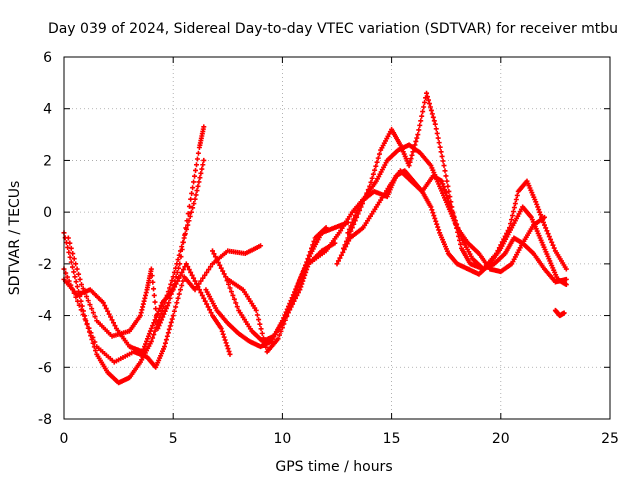 The height and width of the screenshot is (480, 640). Describe the element at coordinates (45, 239) in the screenshot. I see `y-tick-labels: -8 -6 -4 -2 0 2 4 6` at that location.